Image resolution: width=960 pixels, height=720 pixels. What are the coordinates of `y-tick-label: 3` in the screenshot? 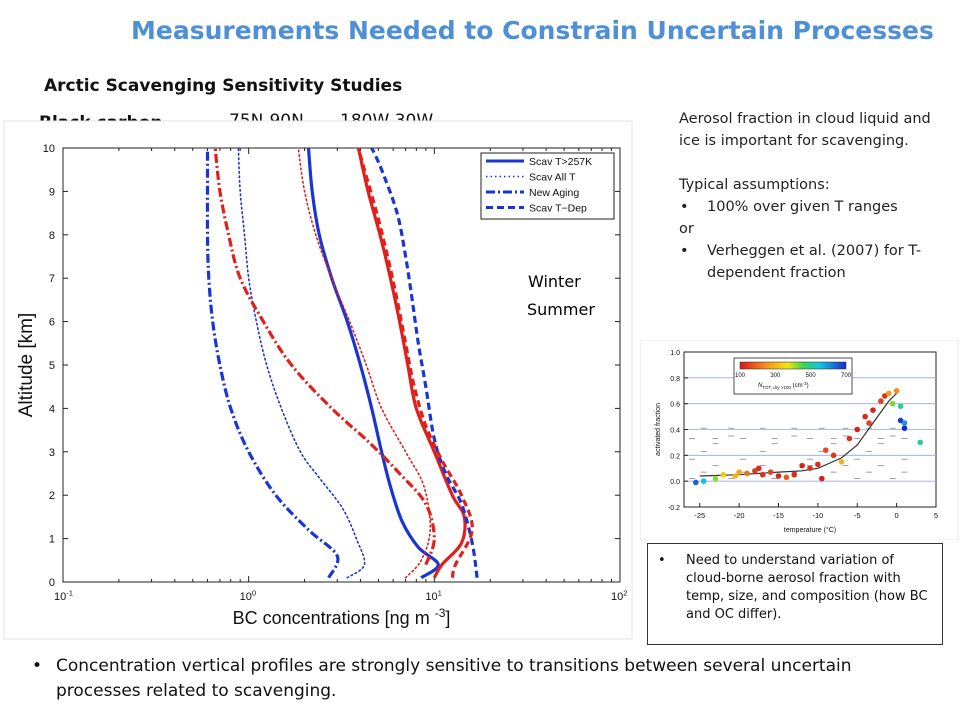 It's located at (52, 453).